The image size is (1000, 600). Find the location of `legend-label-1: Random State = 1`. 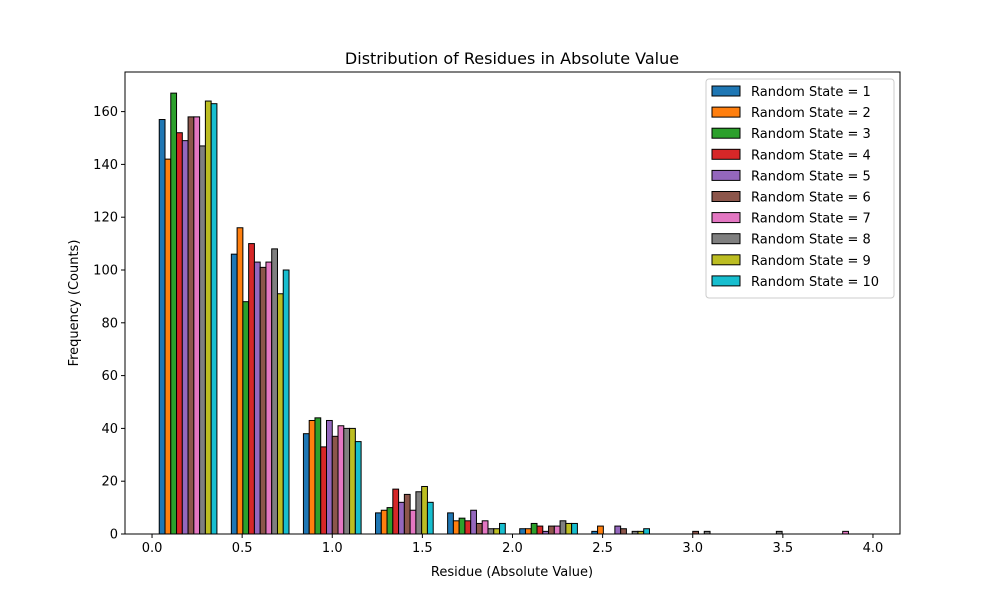

legend-label-1: Random State = 1 is located at coordinates (811, 92).